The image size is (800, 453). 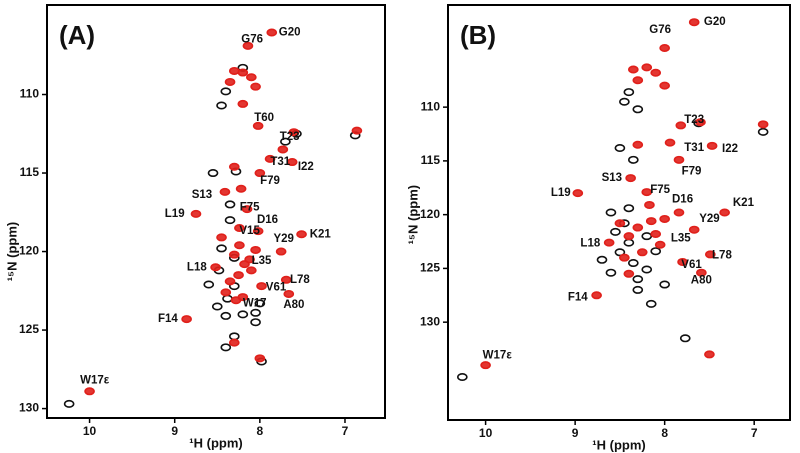 I want to click on peak-label: W17ε, so click(x=95, y=380).